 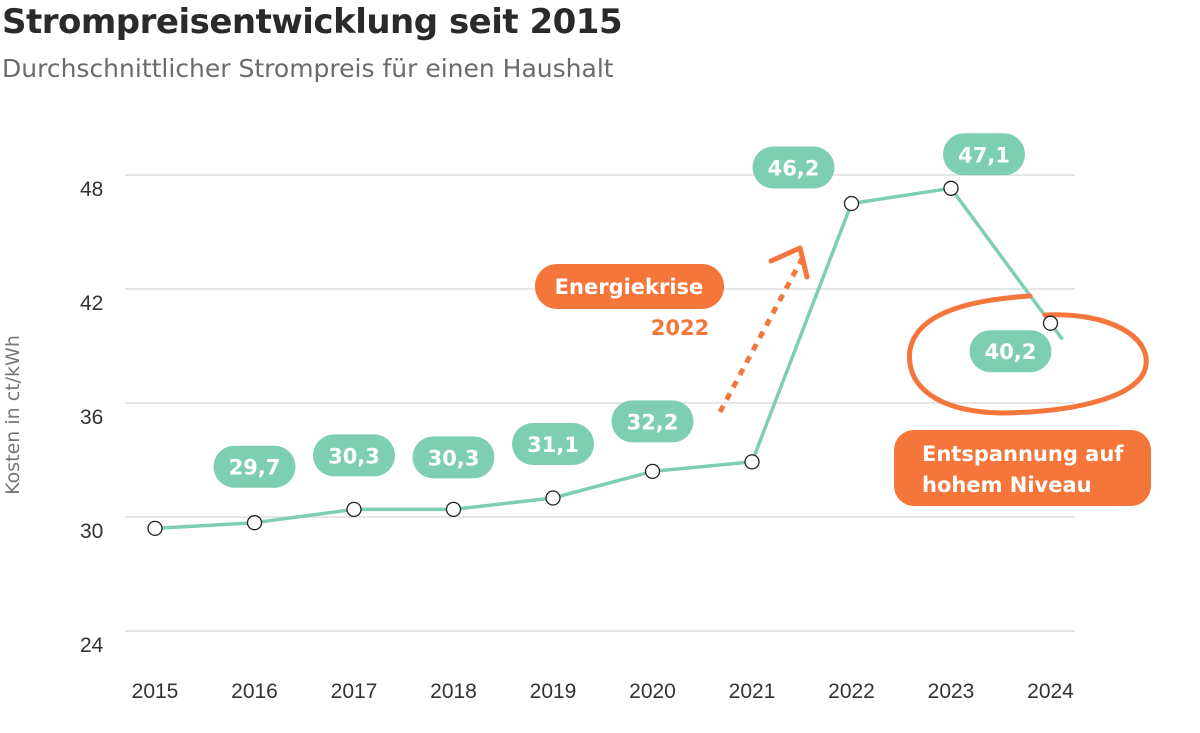 I want to click on data-point-2015, so click(x=155, y=528).